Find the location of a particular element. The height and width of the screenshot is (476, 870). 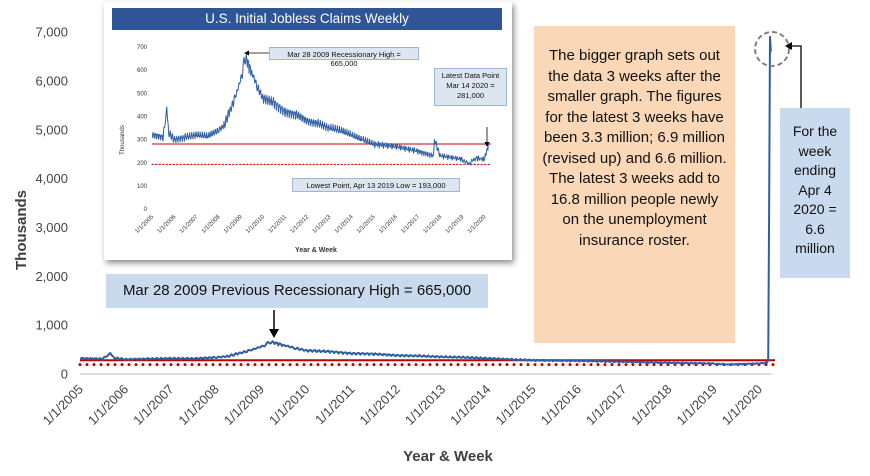

inset-x-tick-label: 1/1/2005 is located at coordinates (144, 224).